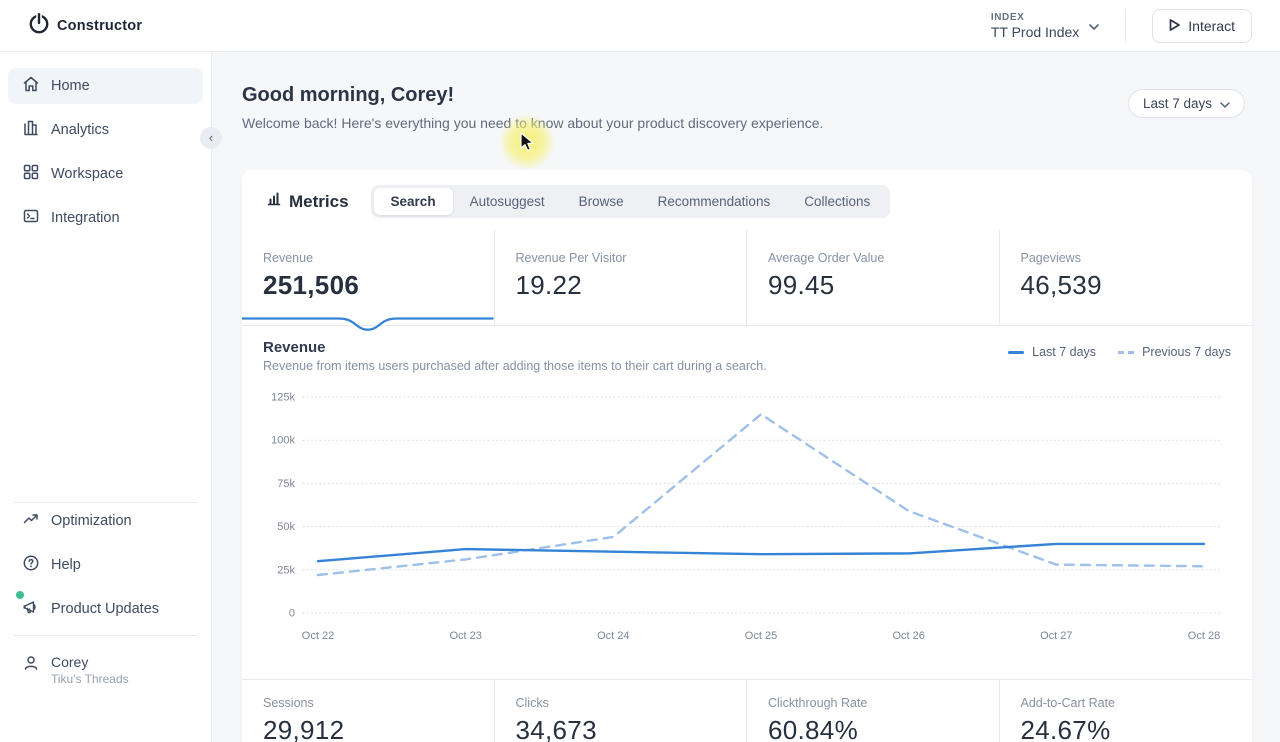 The width and height of the screenshot is (1280, 742). I want to click on help-icon, so click(31, 565).